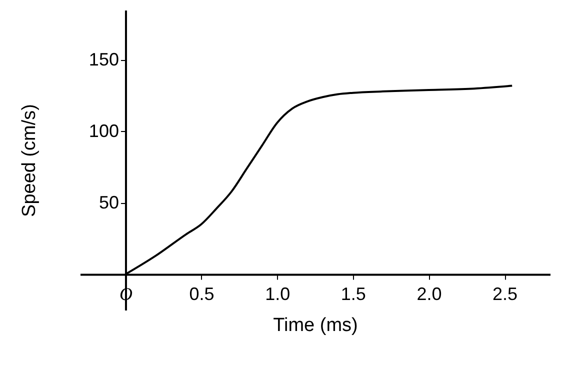 The image size is (569, 365). Describe the element at coordinates (429, 294) in the screenshot. I see `x-tick-label: 2.0` at that location.